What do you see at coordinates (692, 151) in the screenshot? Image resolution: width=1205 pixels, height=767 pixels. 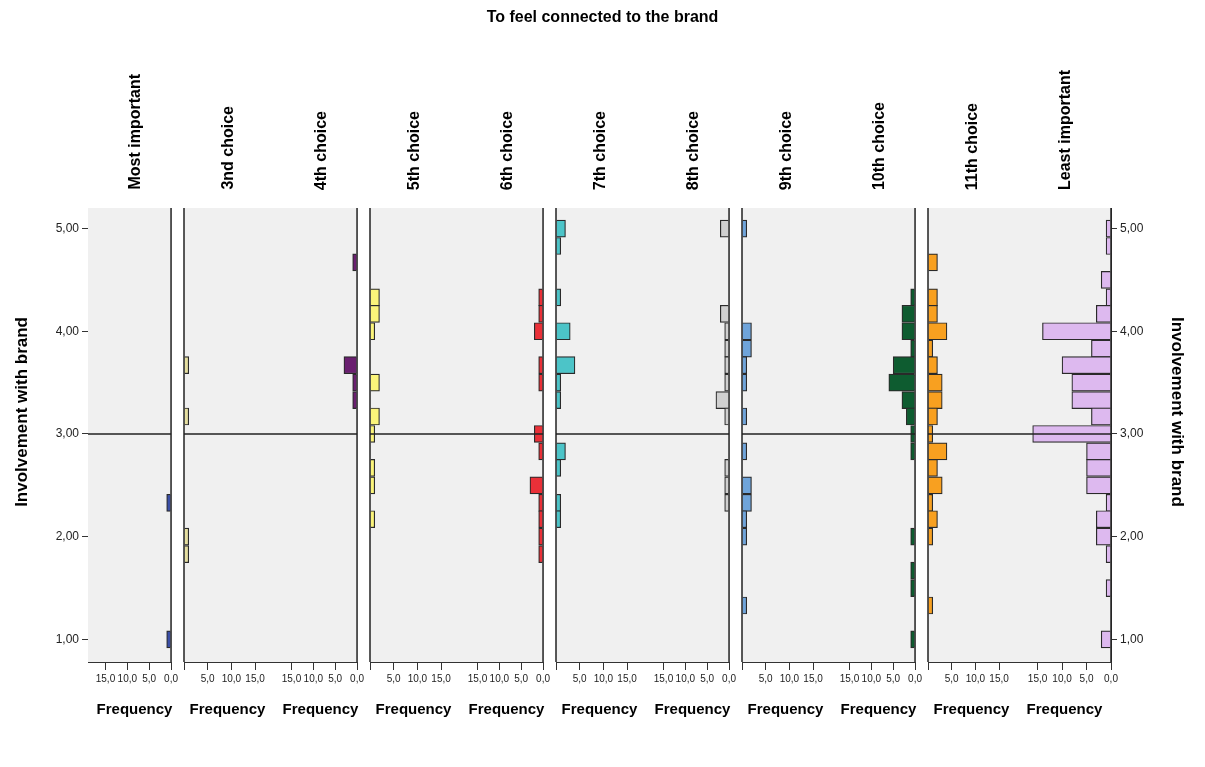 I see `chart-title: 8th choice` at bounding box center [692, 151].